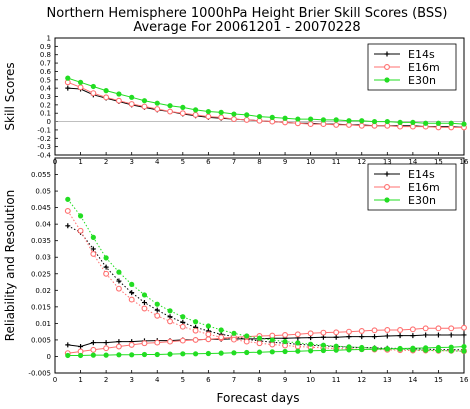  What do you see at coordinates (44, 147) in the screenshot?
I see `y-tick-label: -0.3` at bounding box center [44, 147].